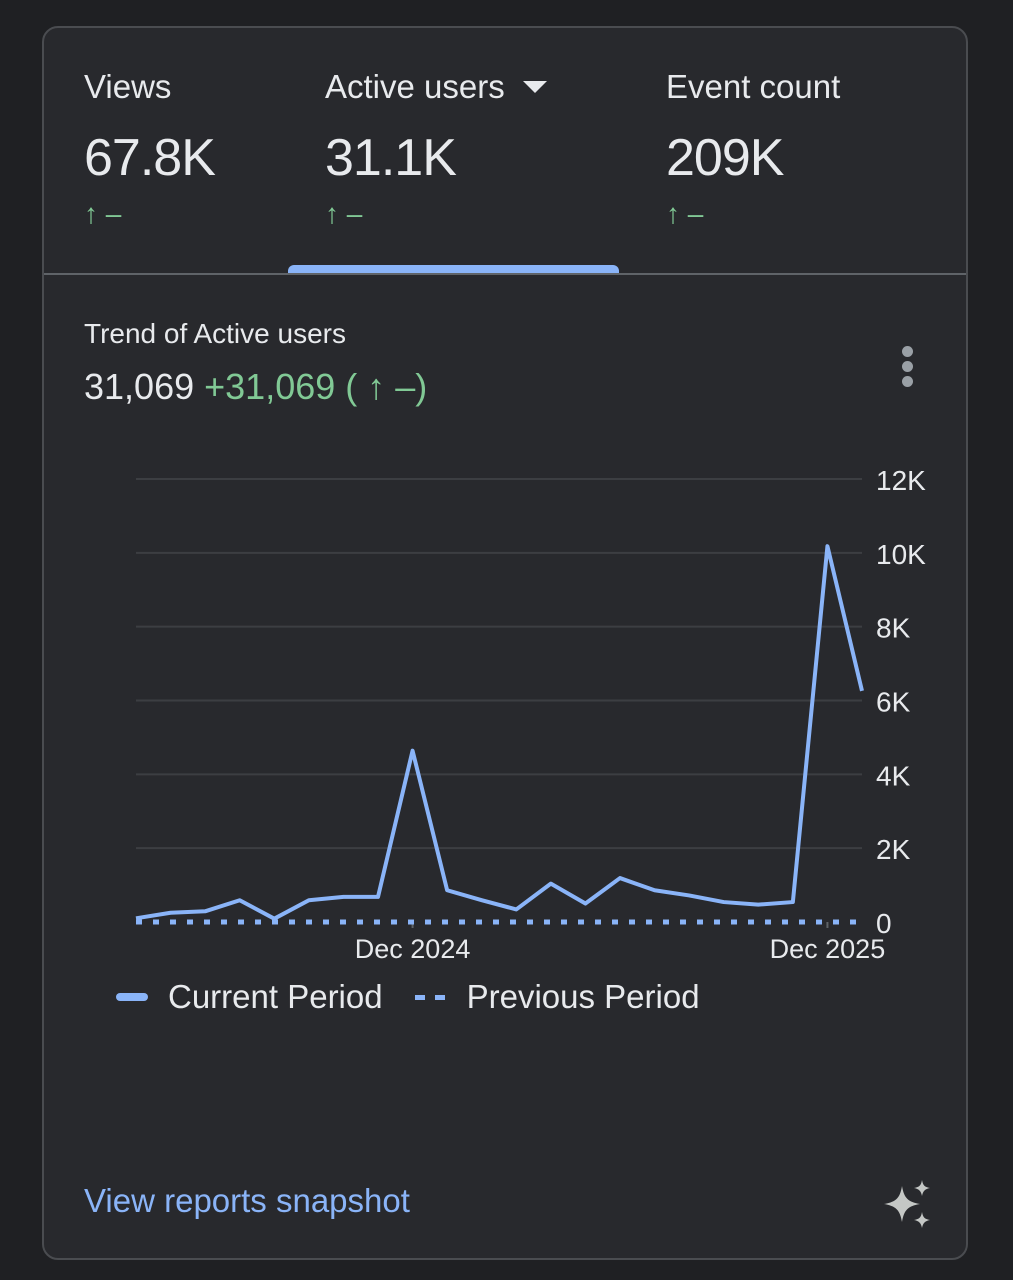  What do you see at coordinates (884, 923) in the screenshot?
I see `y-tick-label: 0` at bounding box center [884, 923].